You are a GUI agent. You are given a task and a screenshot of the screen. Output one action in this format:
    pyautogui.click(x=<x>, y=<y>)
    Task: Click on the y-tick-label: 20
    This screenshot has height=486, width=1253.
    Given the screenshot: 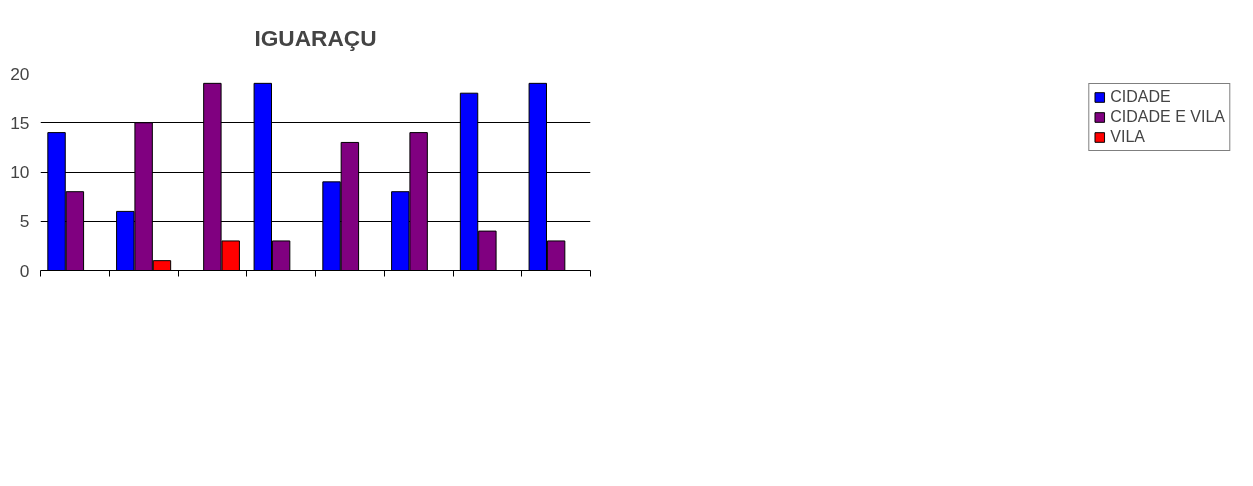 What is the action you would take?
    pyautogui.click(x=20, y=73)
    